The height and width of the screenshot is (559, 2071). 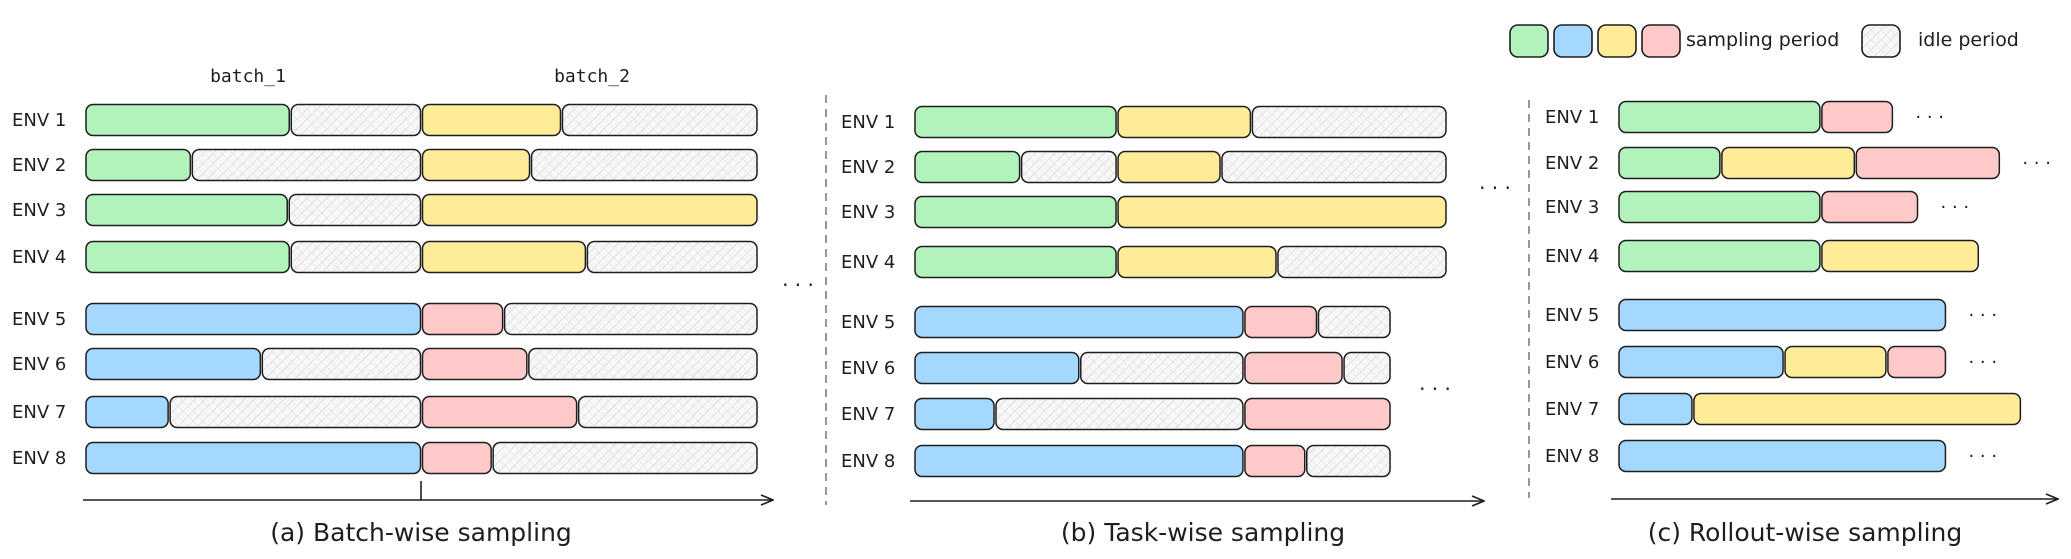 What do you see at coordinates (1805, 532) in the screenshot?
I see `caption-rollout-wise: (c) Rollout-wise sampling` at bounding box center [1805, 532].